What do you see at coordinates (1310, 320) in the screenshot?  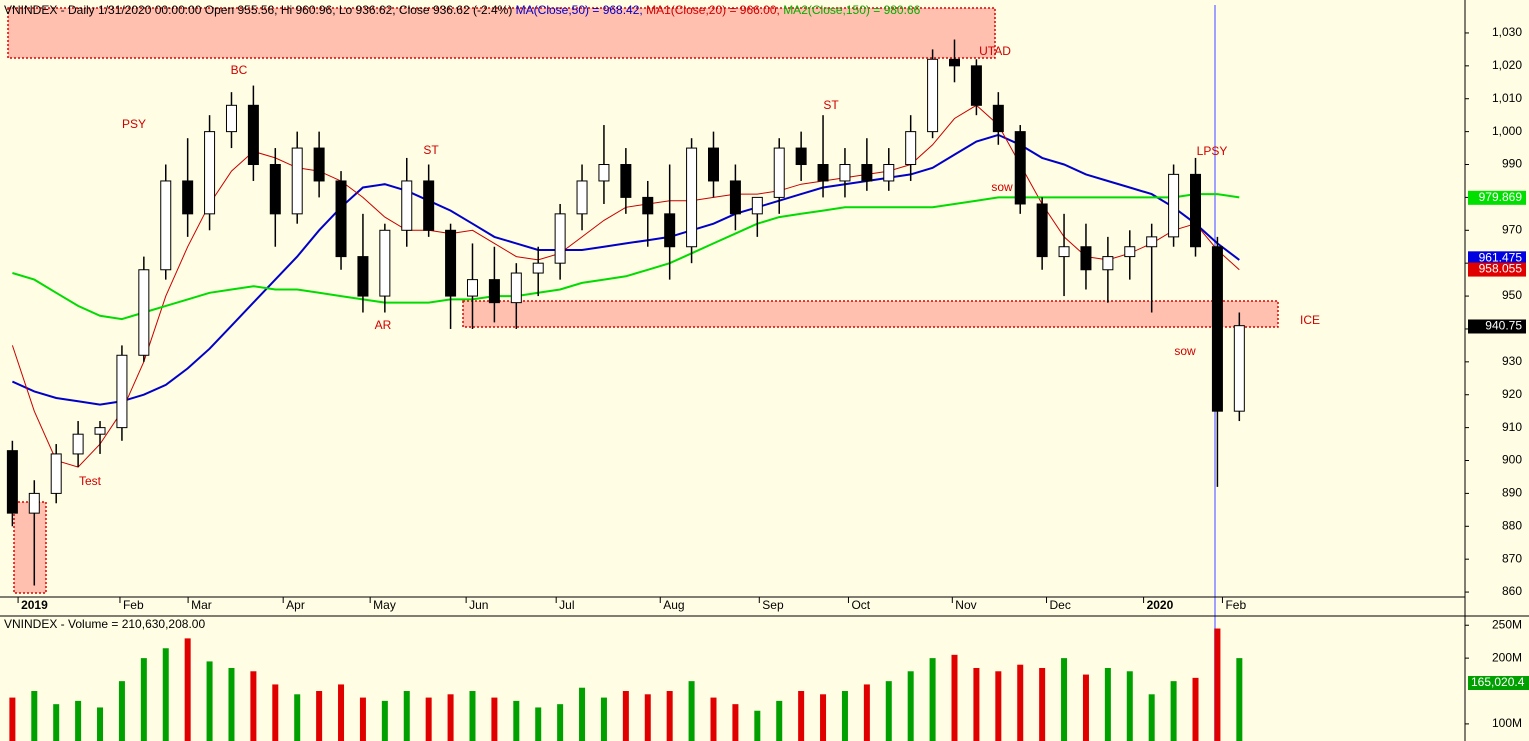 I see `wyckoff-label: ICE` at bounding box center [1310, 320].